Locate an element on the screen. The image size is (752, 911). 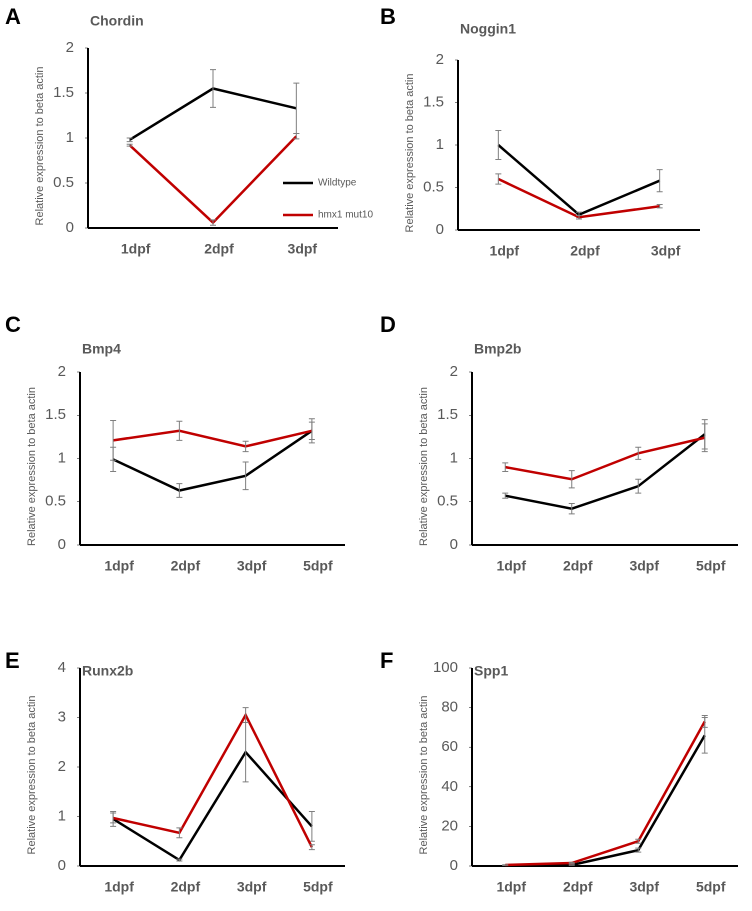
panel-label: D is located at coordinates (388, 324).